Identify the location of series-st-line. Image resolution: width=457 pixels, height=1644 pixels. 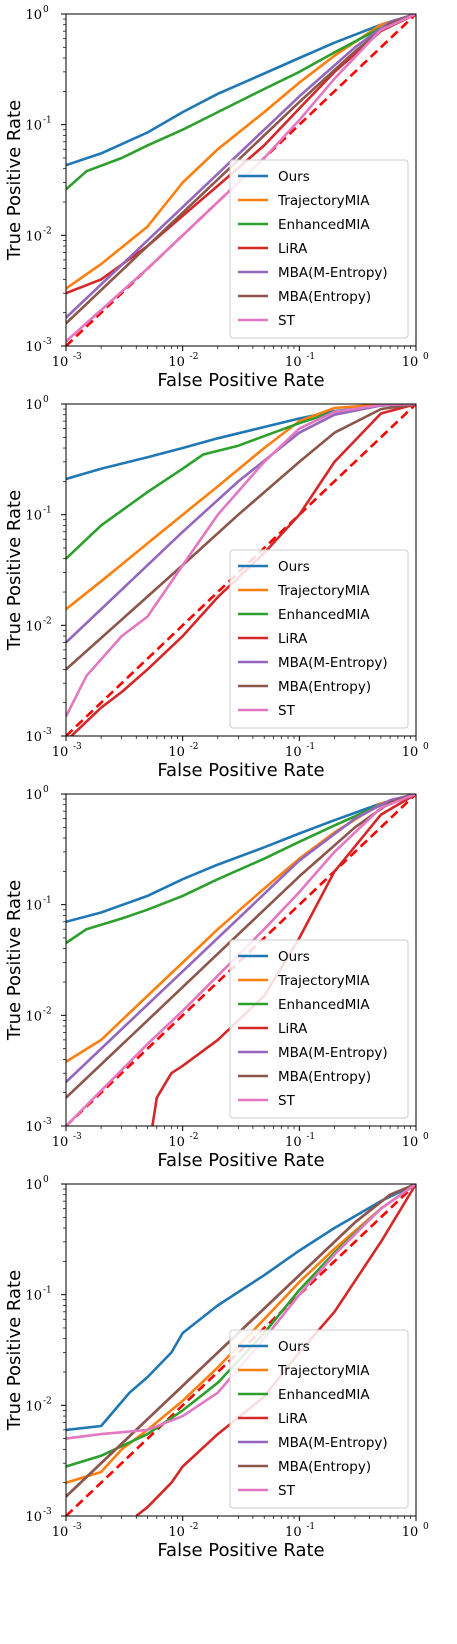
(241, 561).